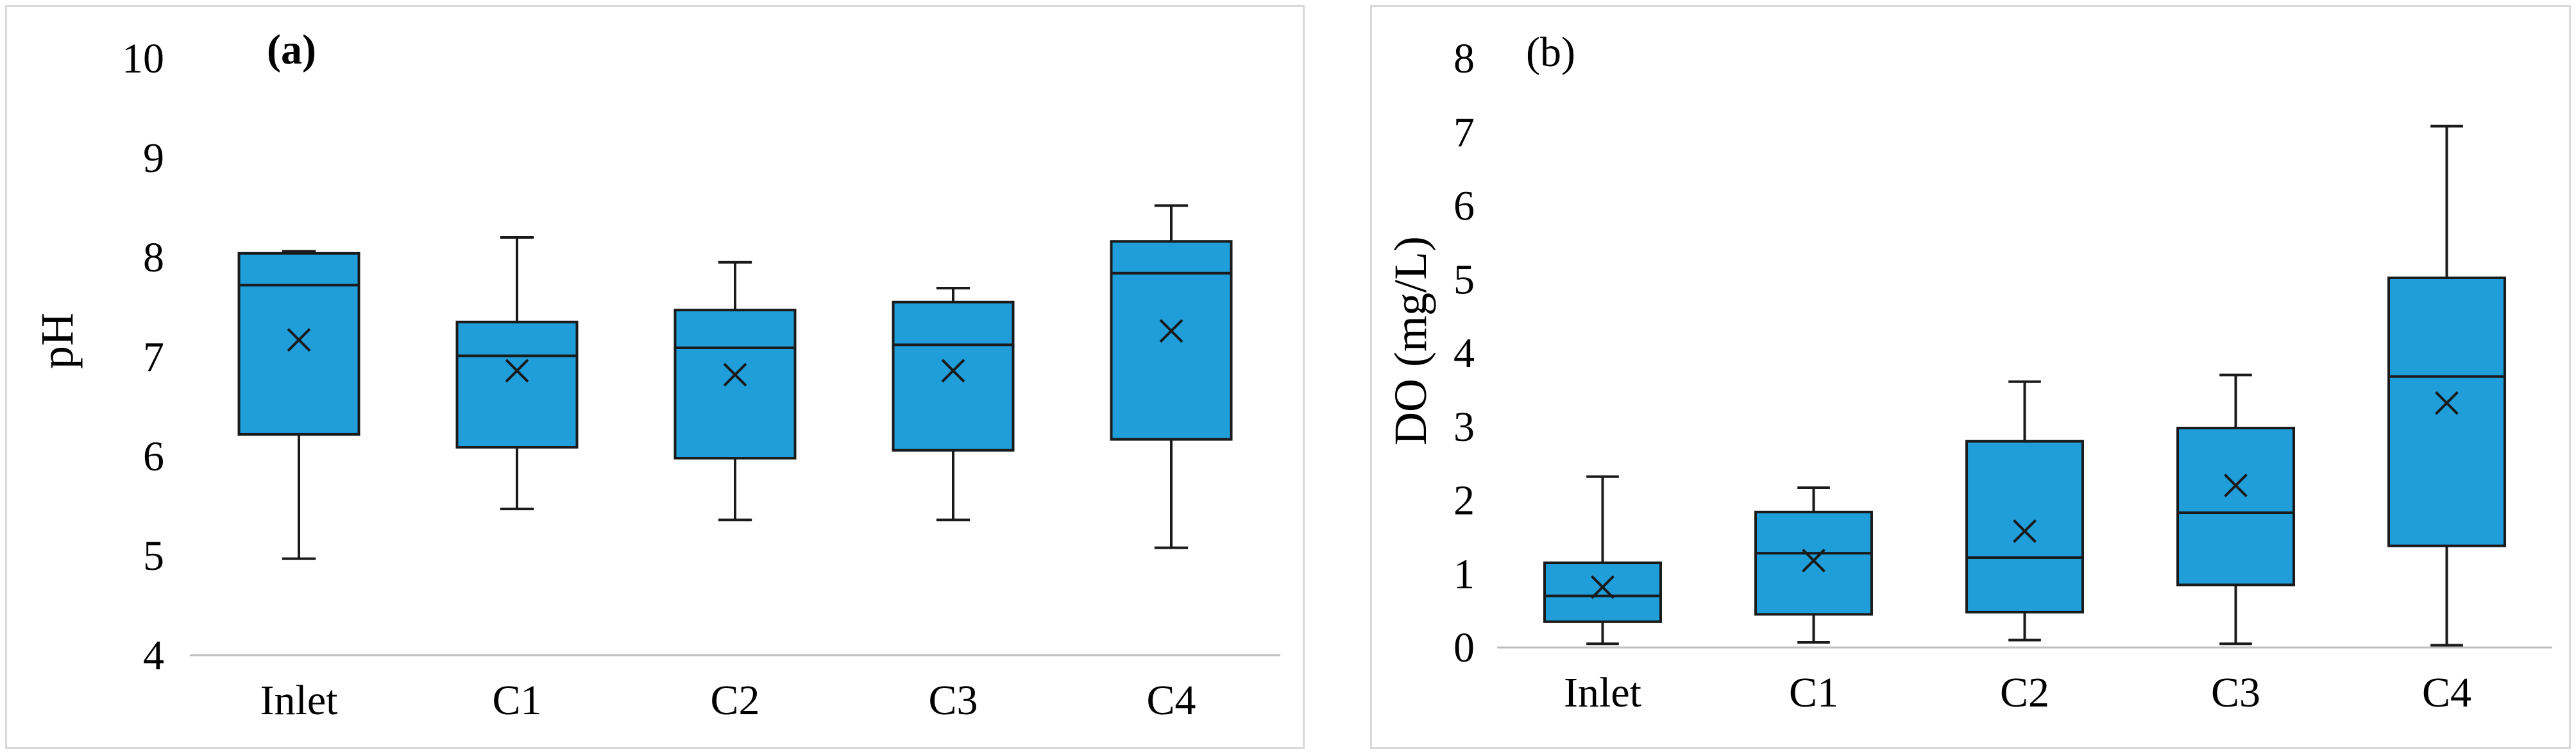 This screenshot has height=754, width=2576. What do you see at coordinates (1464, 500) in the screenshot?
I see `y-tick-label: 2` at bounding box center [1464, 500].